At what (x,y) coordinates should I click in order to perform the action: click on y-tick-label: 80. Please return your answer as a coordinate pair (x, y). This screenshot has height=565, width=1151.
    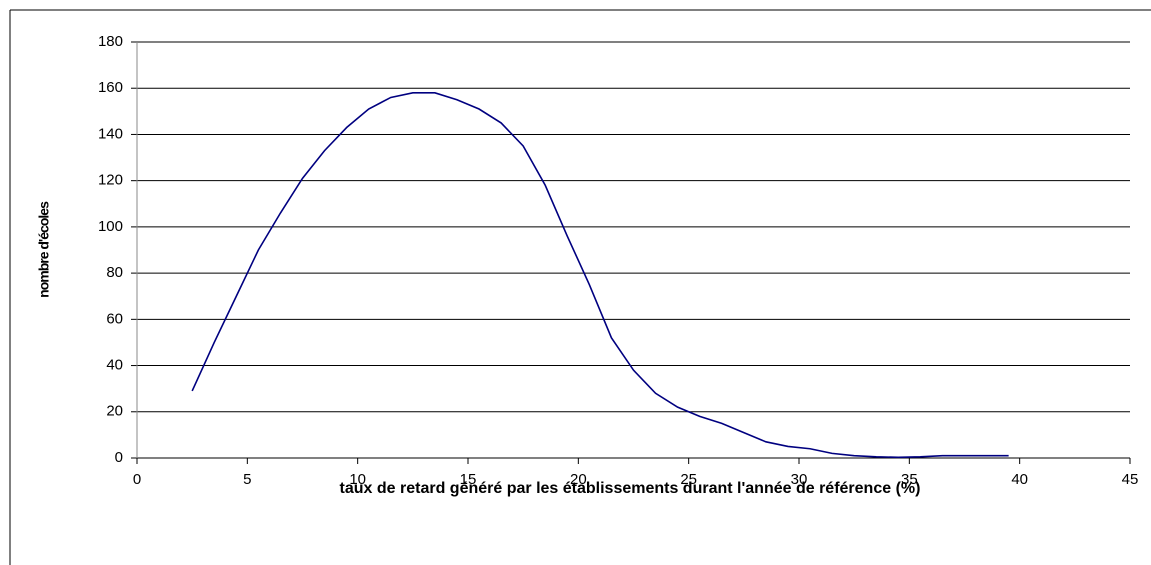
    Looking at the image, I should click on (114, 272).